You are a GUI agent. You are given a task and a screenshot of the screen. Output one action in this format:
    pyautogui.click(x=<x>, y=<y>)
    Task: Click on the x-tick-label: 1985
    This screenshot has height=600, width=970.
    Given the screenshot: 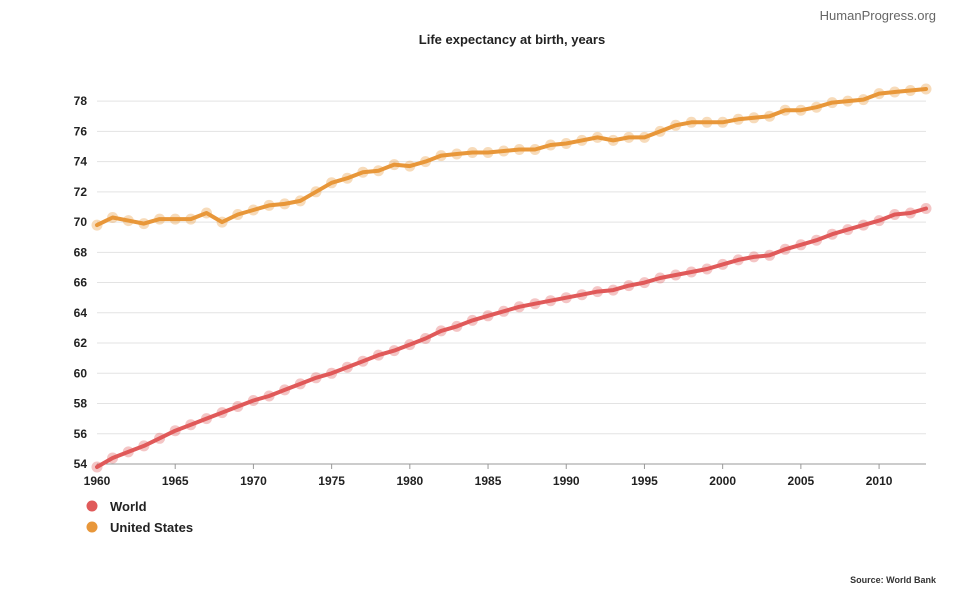 What is the action you would take?
    pyautogui.click(x=488, y=481)
    